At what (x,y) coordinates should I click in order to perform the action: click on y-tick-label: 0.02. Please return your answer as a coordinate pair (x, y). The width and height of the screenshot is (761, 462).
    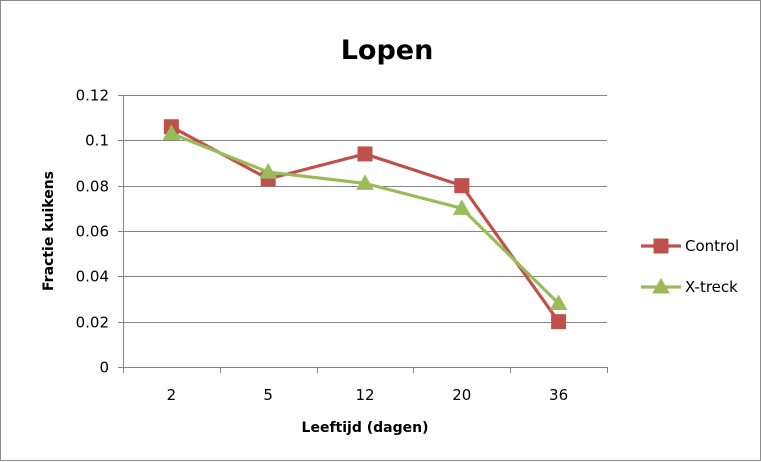
    Looking at the image, I should click on (92, 323).